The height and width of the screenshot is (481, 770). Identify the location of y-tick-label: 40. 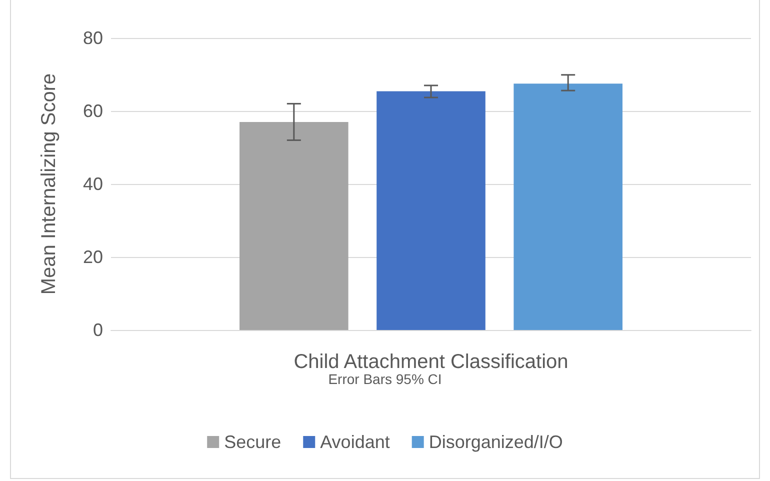
(92, 184).